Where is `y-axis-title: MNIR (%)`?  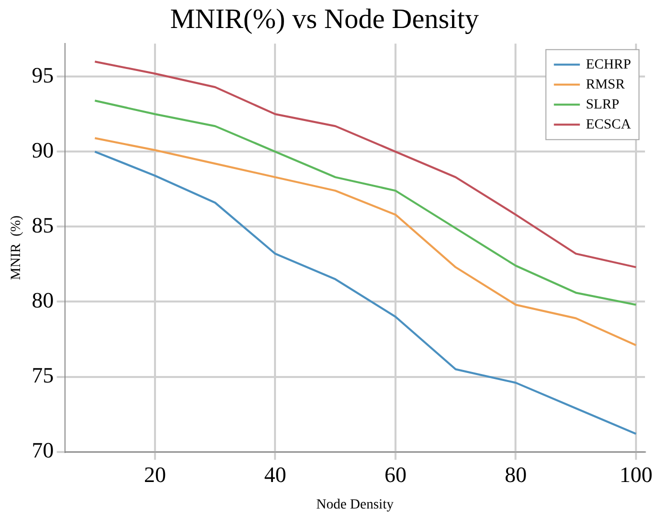
y-axis-title: MNIR (%) is located at coordinates (16, 247).